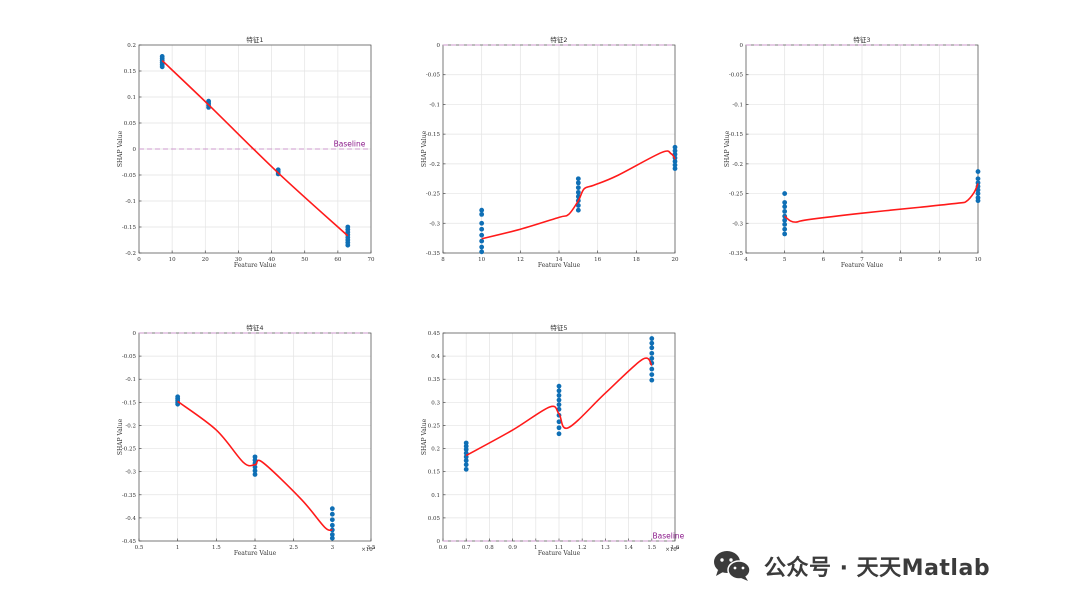  Describe the element at coordinates (559, 407) in the screenshot. I see `fit-curve` at that location.